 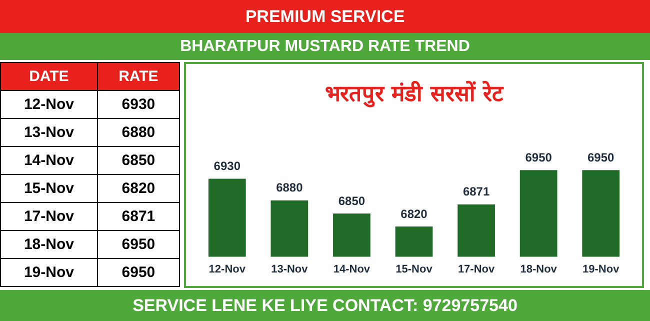 I want to click on category-label: 14-Nov, so click(x=49, y=160).